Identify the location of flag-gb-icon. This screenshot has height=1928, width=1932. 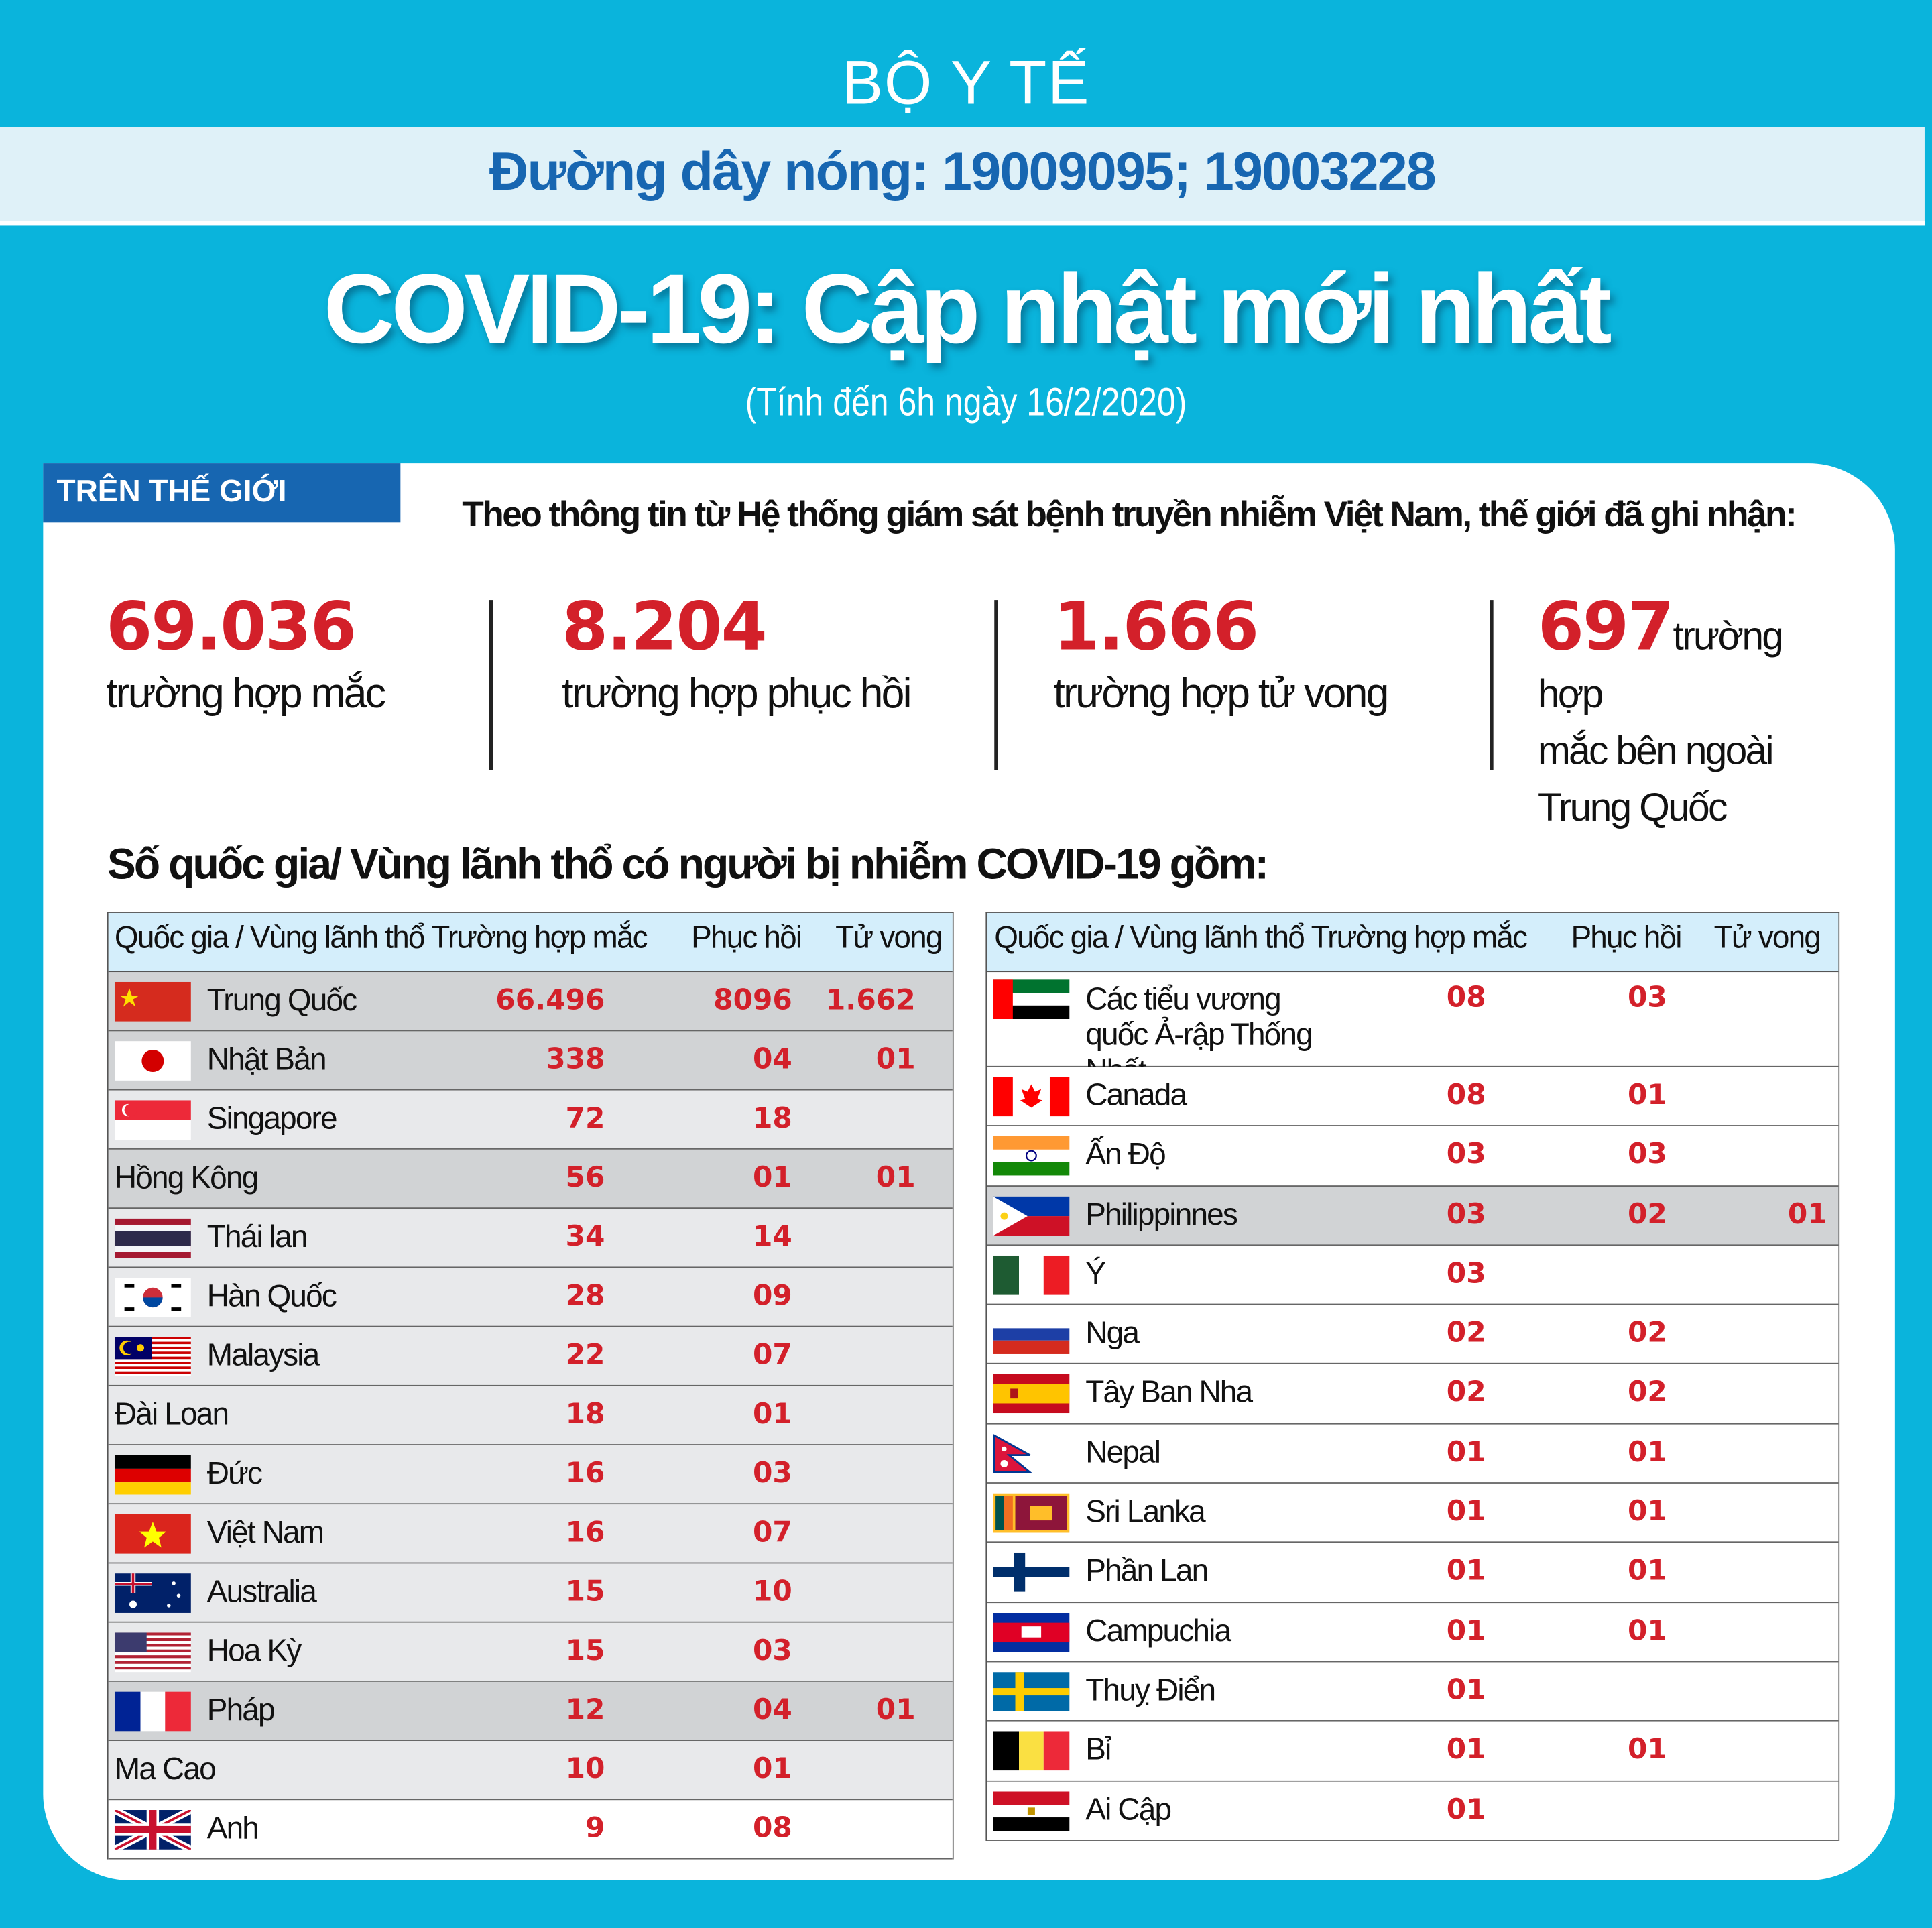
(153, 1831).